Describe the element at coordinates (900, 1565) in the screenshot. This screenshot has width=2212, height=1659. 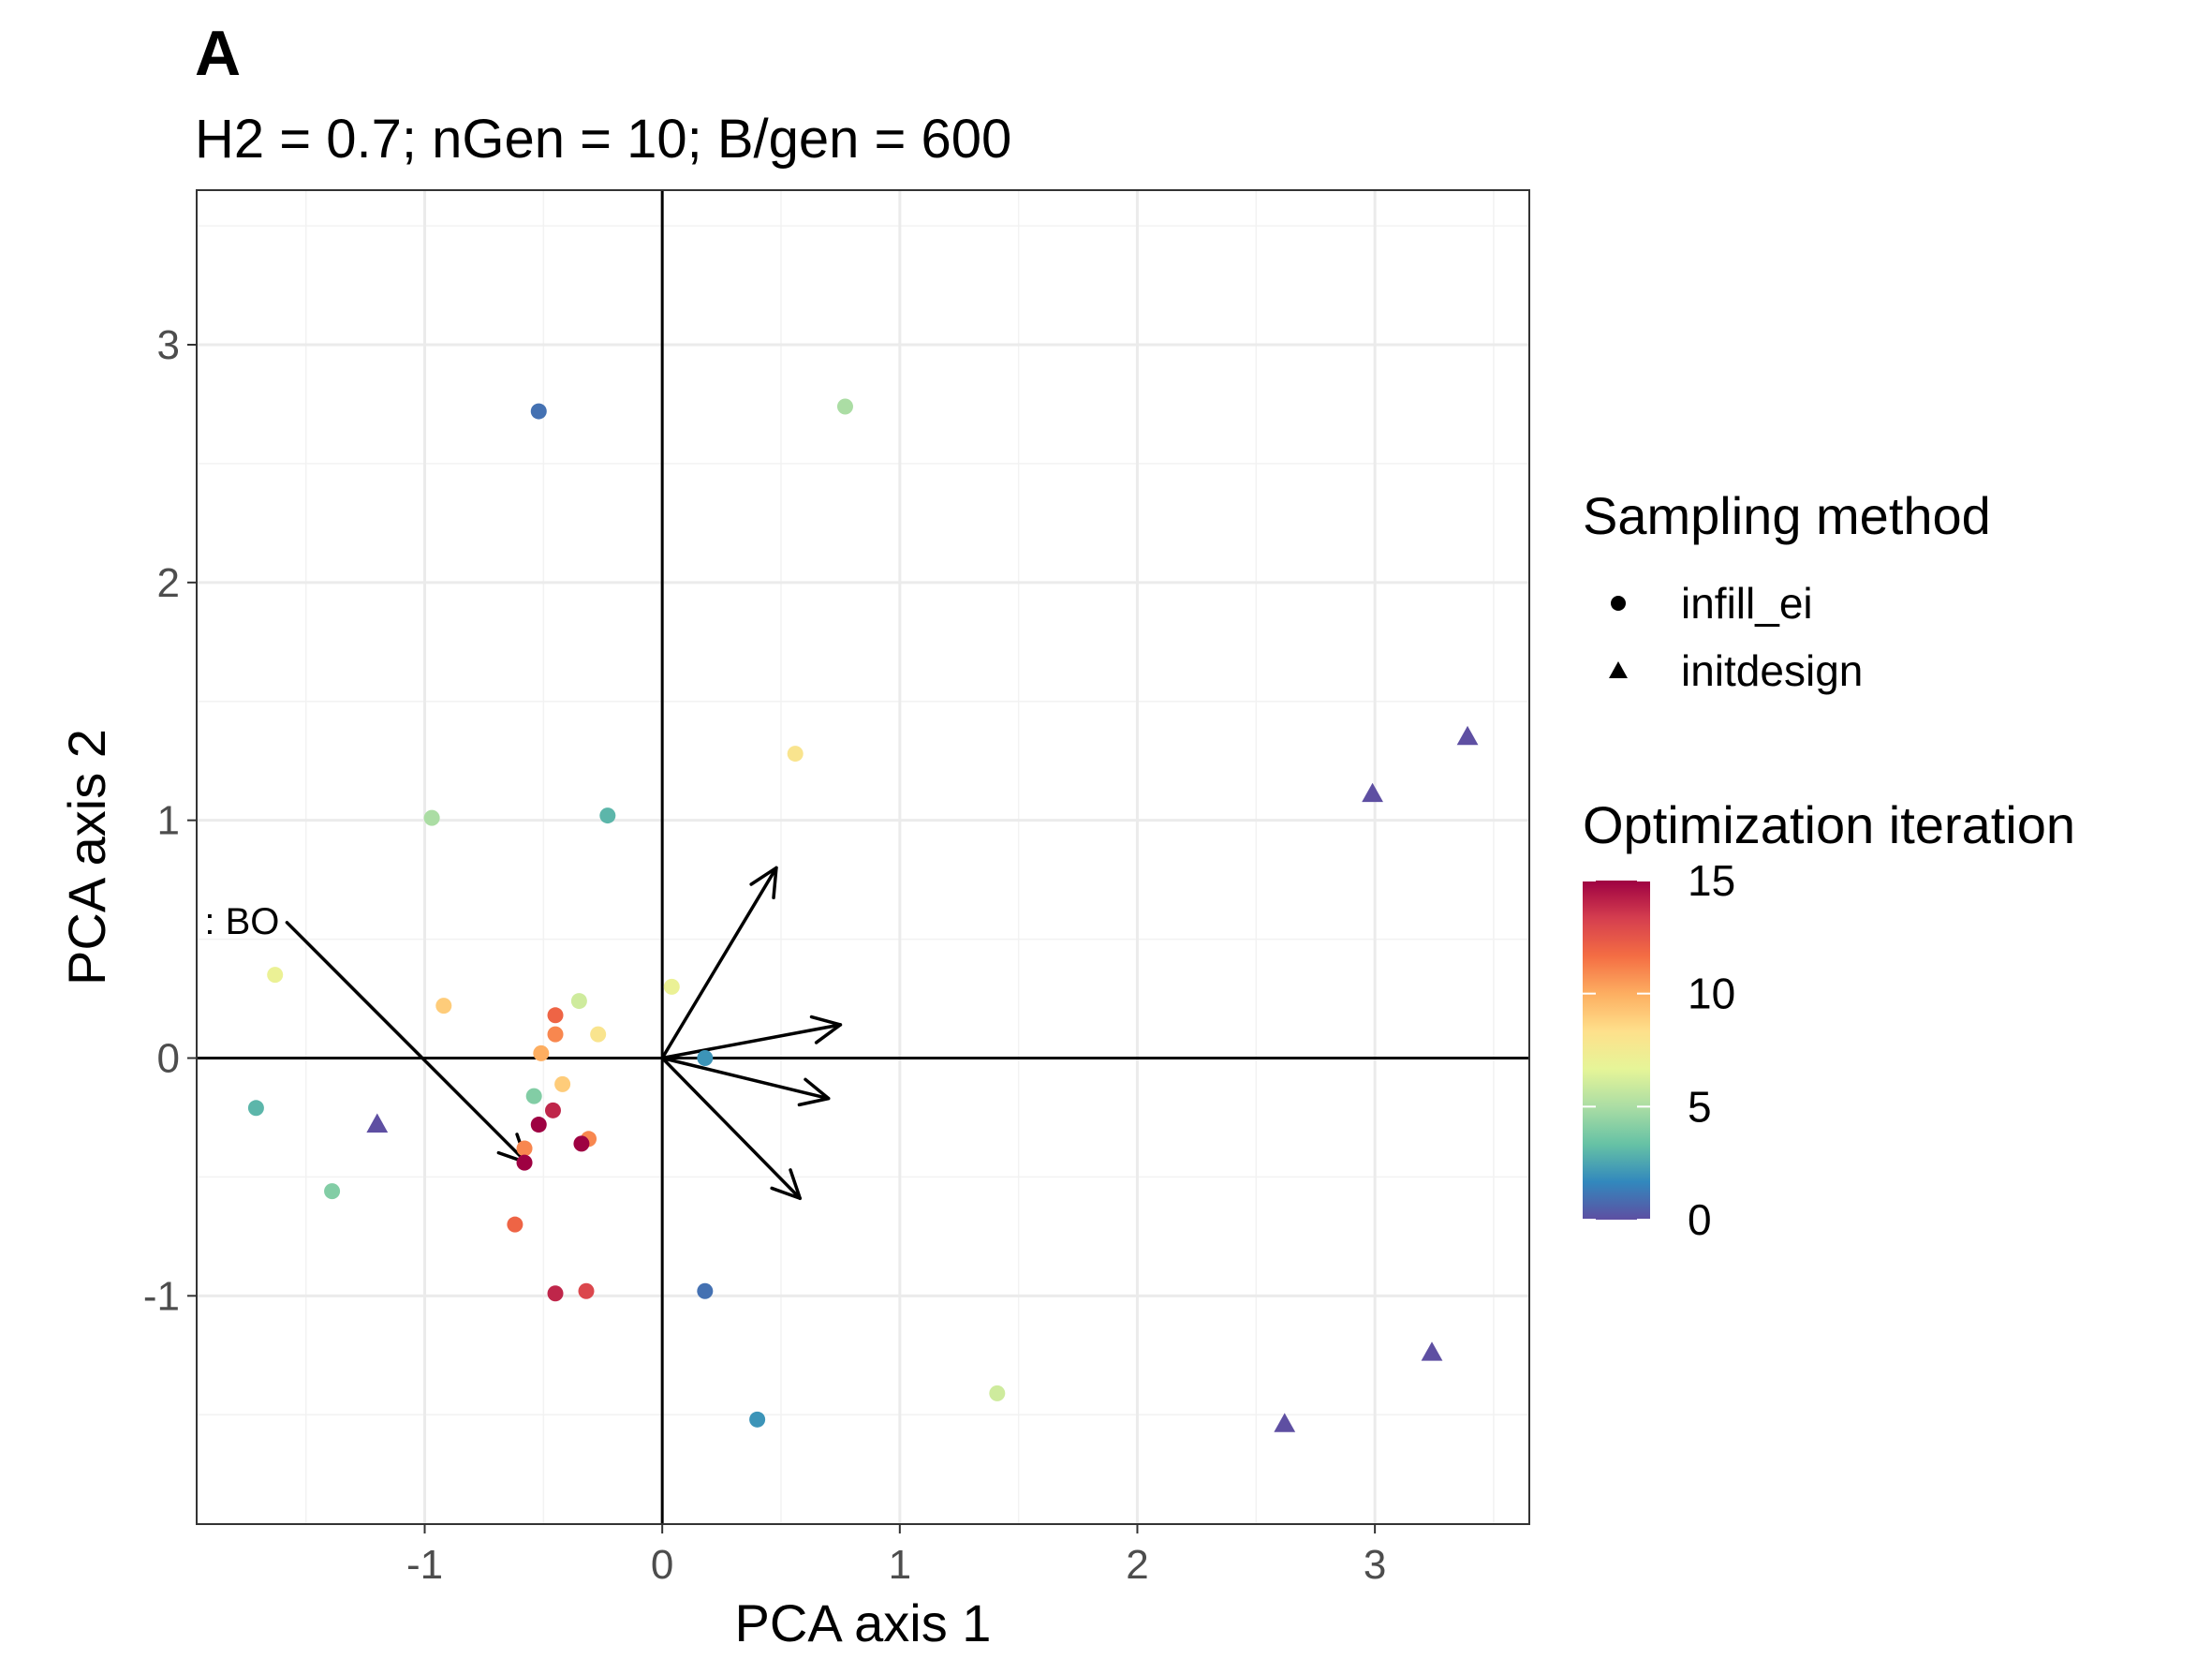
I see `x-tick-label: 1` at that location.